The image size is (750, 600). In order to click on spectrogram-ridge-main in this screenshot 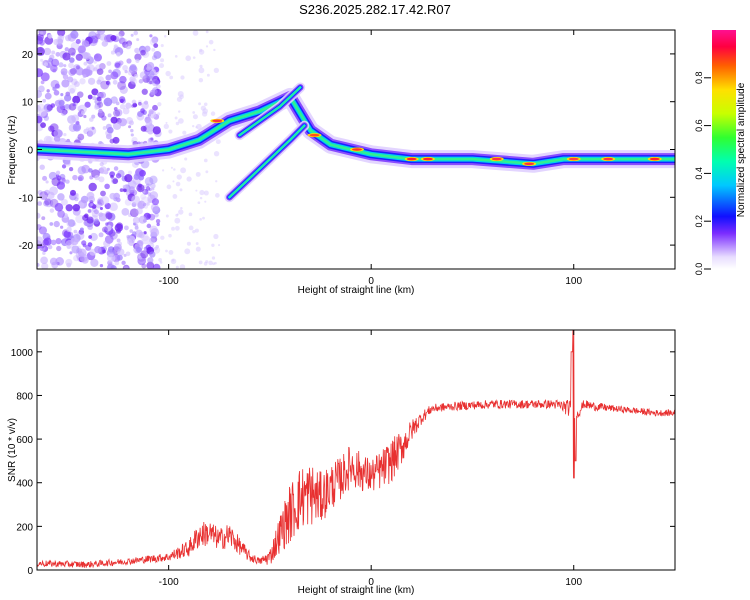, I will do `click(356, 130)`.